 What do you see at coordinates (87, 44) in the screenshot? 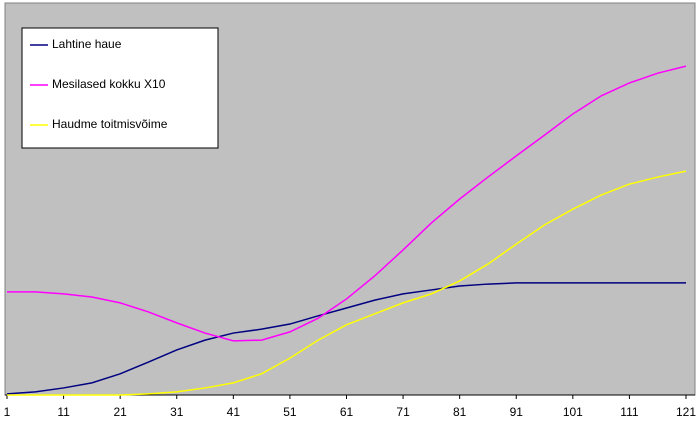
I see `legend-label: Lahtine haue` at bounding box center [87, 44].